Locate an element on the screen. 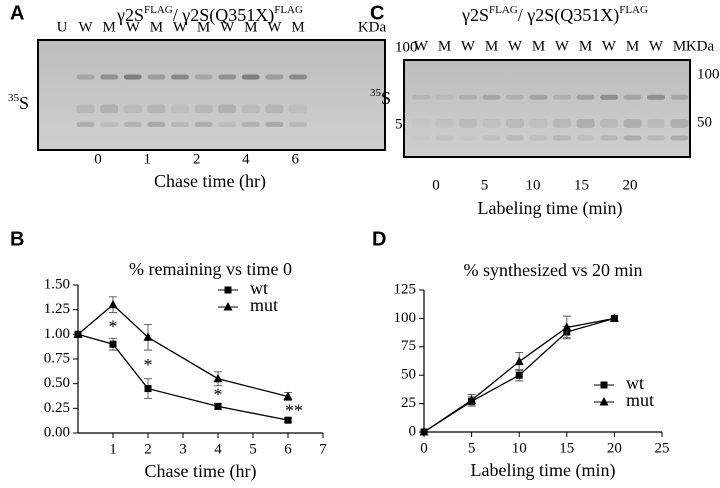 The height and width of the screenshot is (488, 720). legend-label: wt is located at coordinates (635, 383).